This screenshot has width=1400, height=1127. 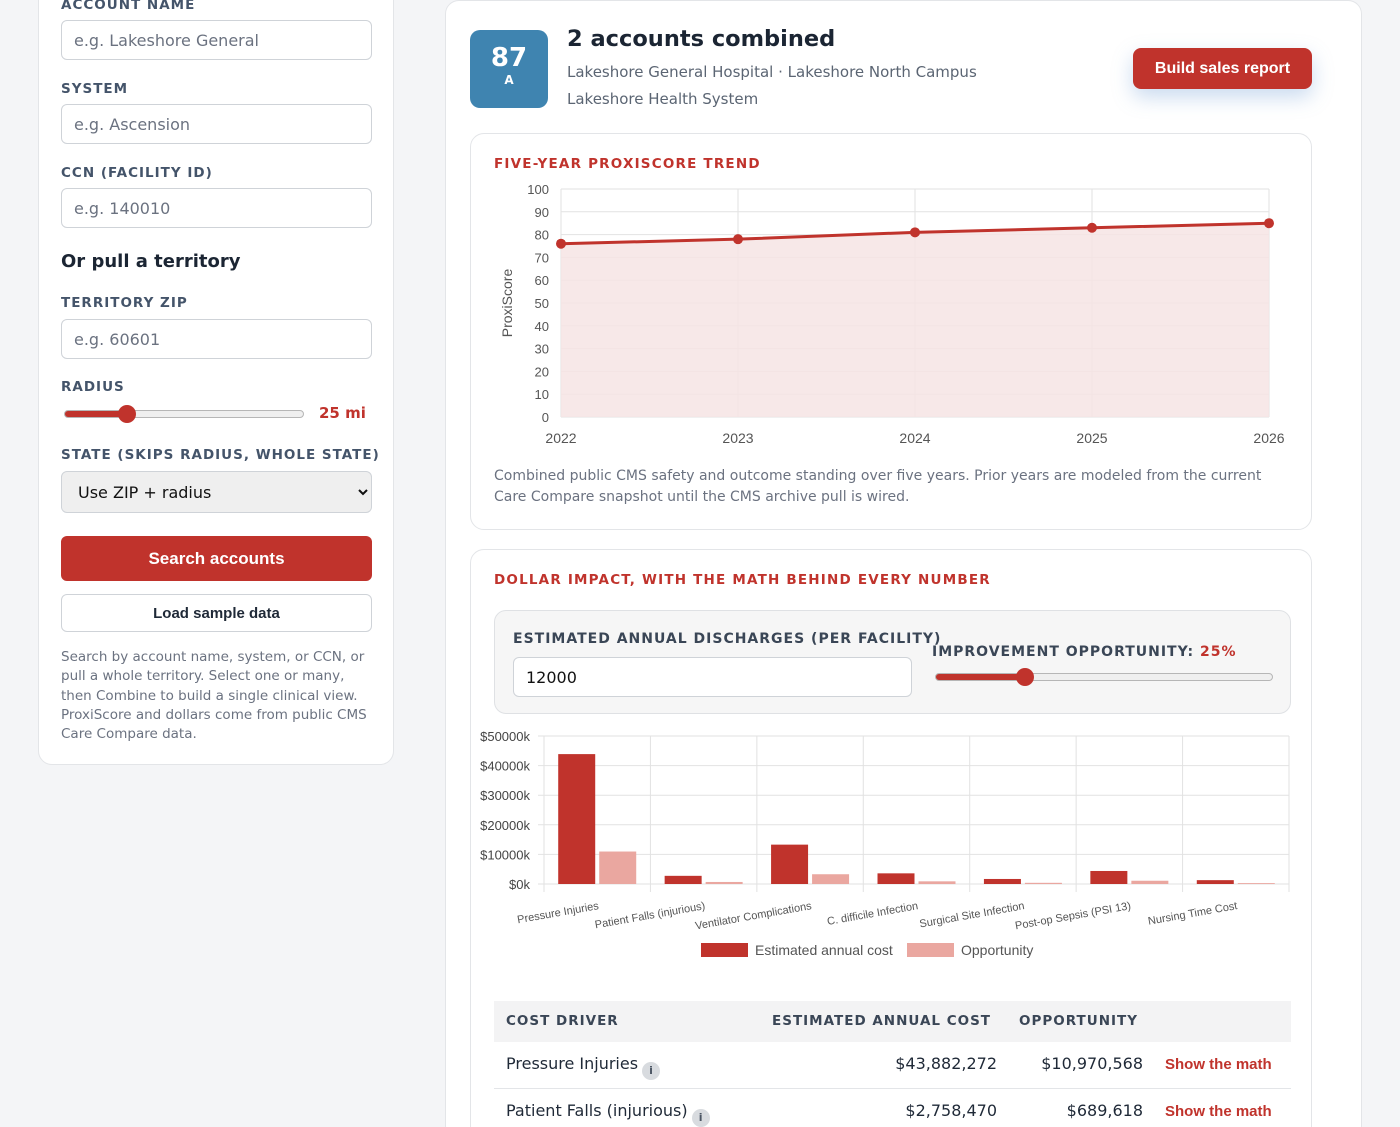 I want to click on search-accounts-button: Search accounts, so click(x=216, y=558).